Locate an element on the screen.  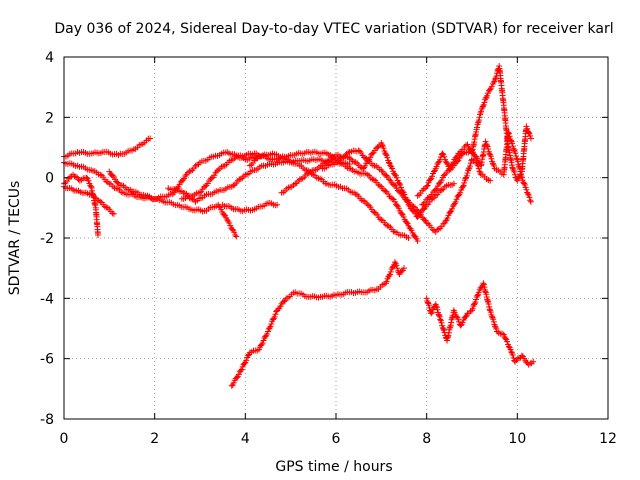
x-tick-label: 4 is located at coordinates (245, 439).